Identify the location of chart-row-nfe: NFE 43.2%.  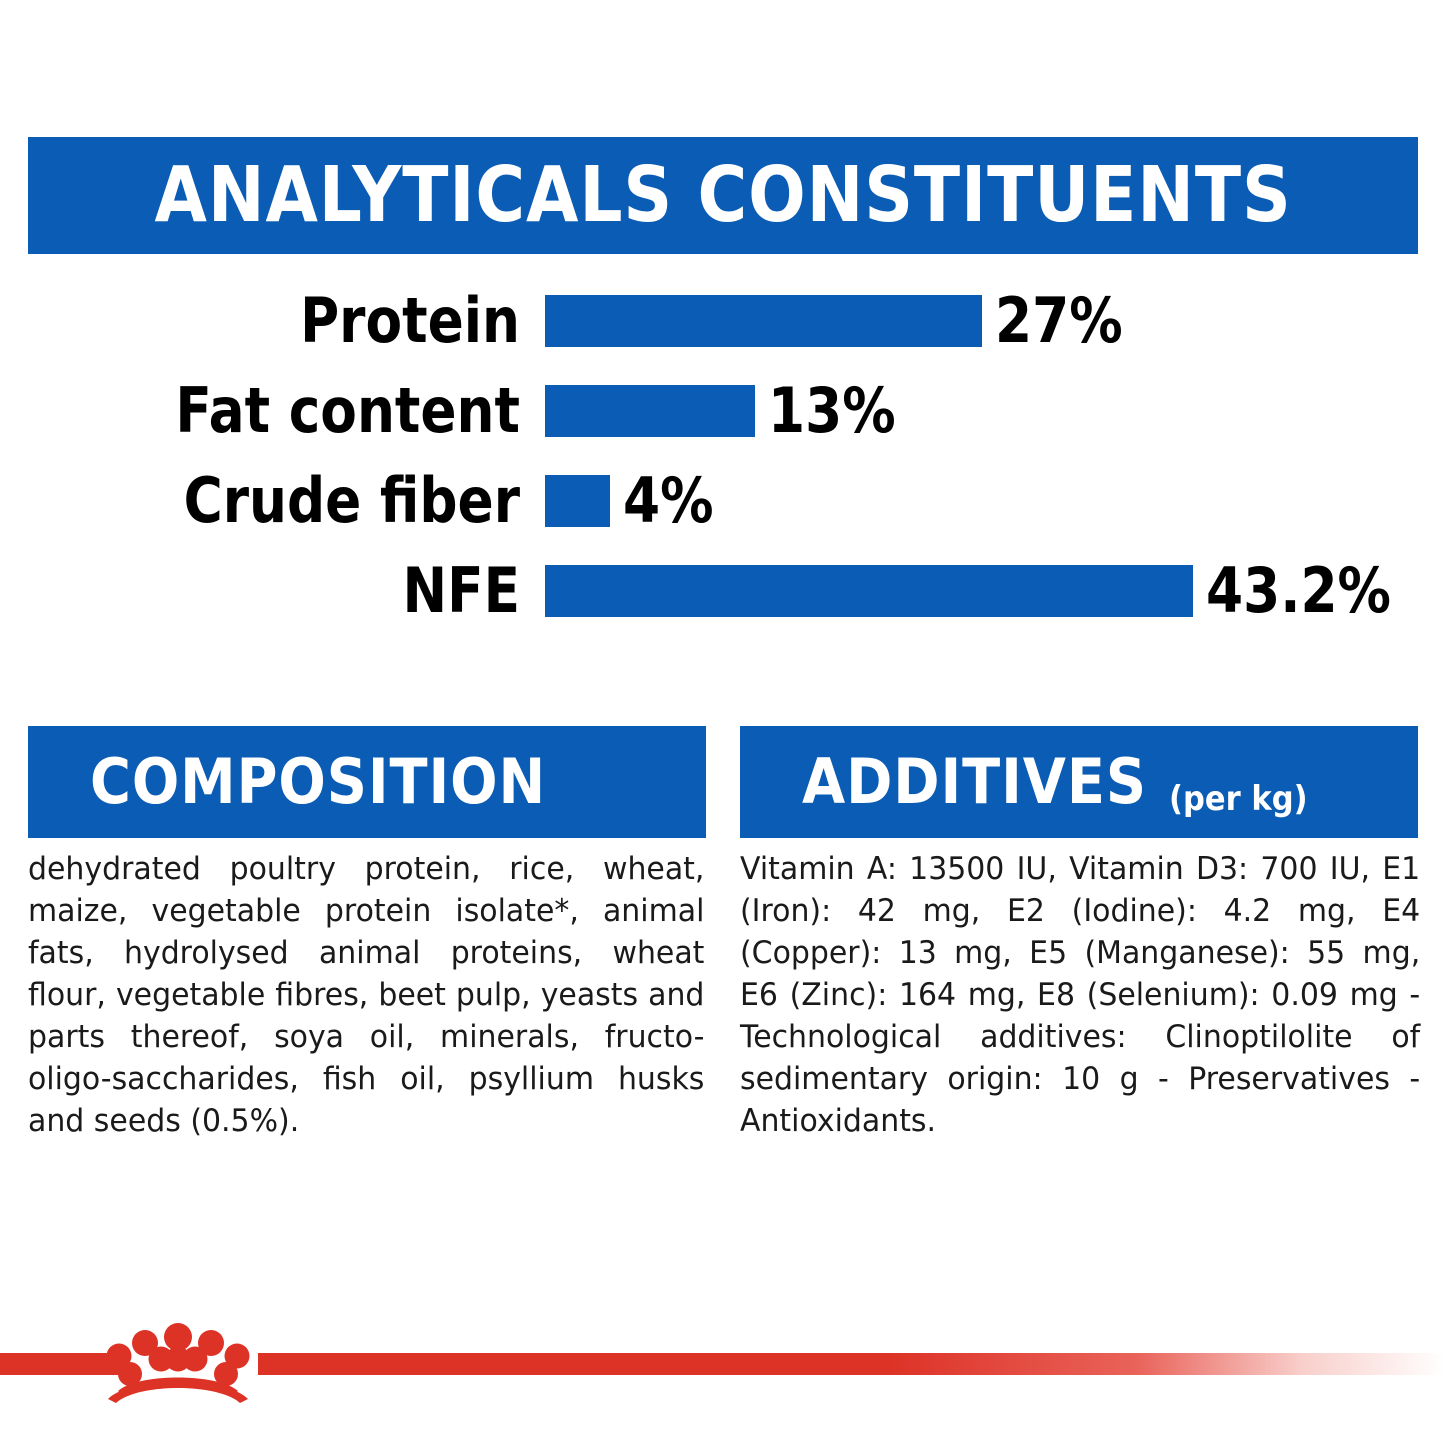
(722, 598).